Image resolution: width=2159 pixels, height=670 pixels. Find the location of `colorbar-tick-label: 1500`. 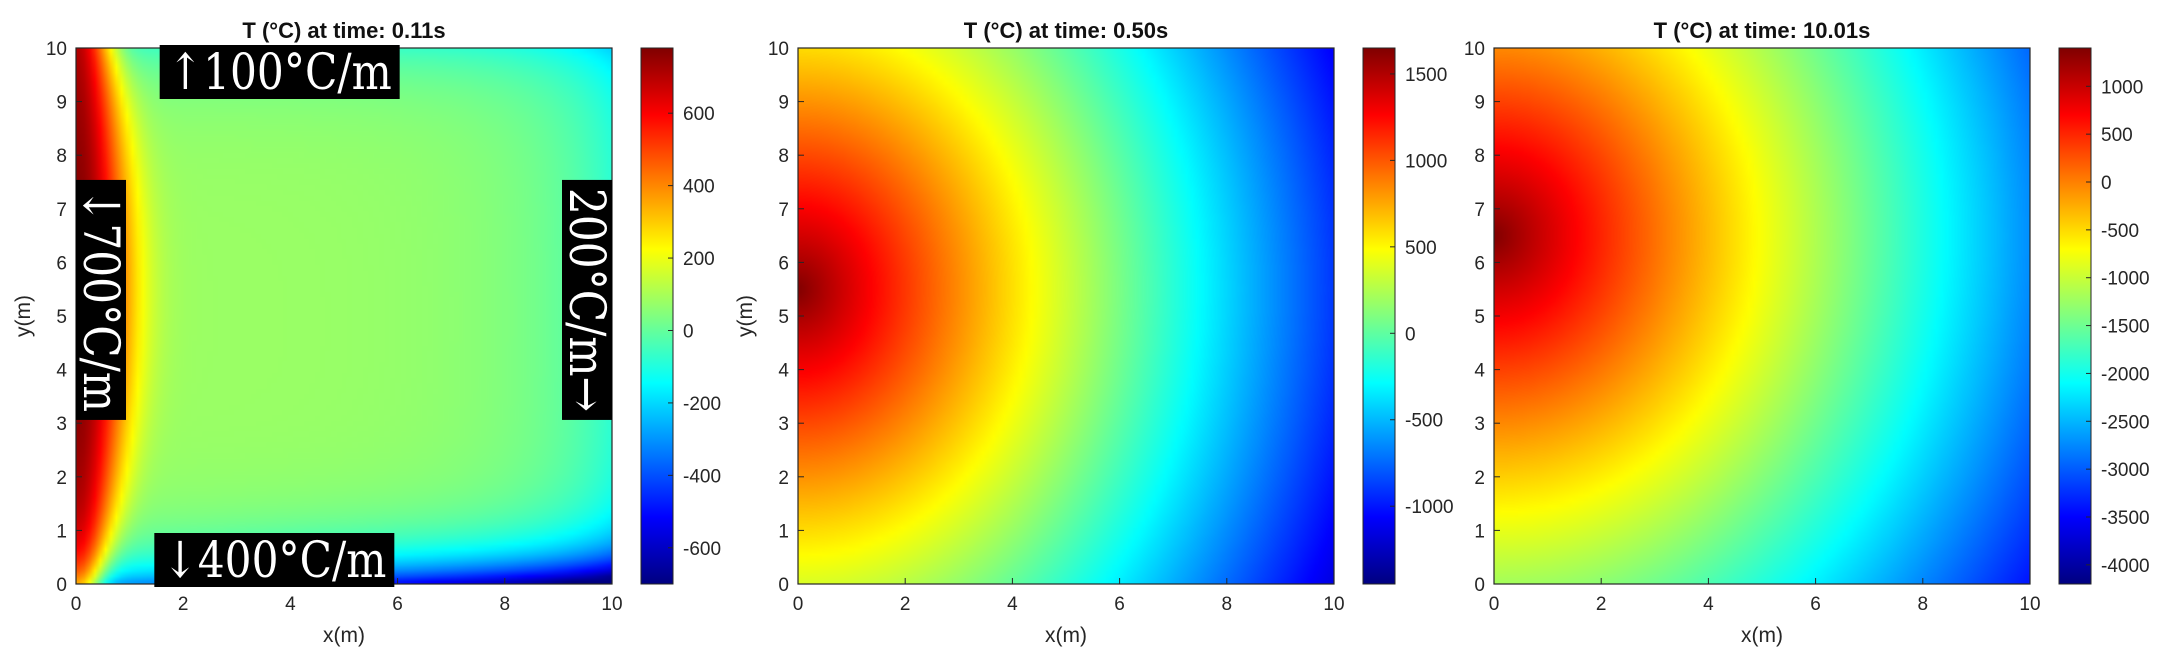

colorbar-tick-label: 1500 is located at coordinates (1426, 75).